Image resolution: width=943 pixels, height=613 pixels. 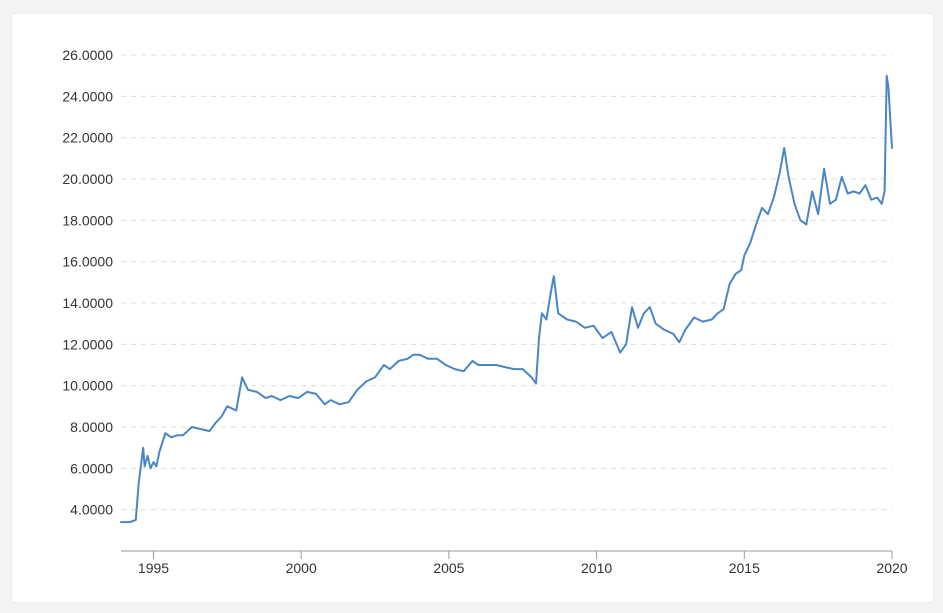 What do you see at coordinates (91, 427) in the screenshot?
I see `y-tick-label: 8.0000` at bounding box center [91, 427].